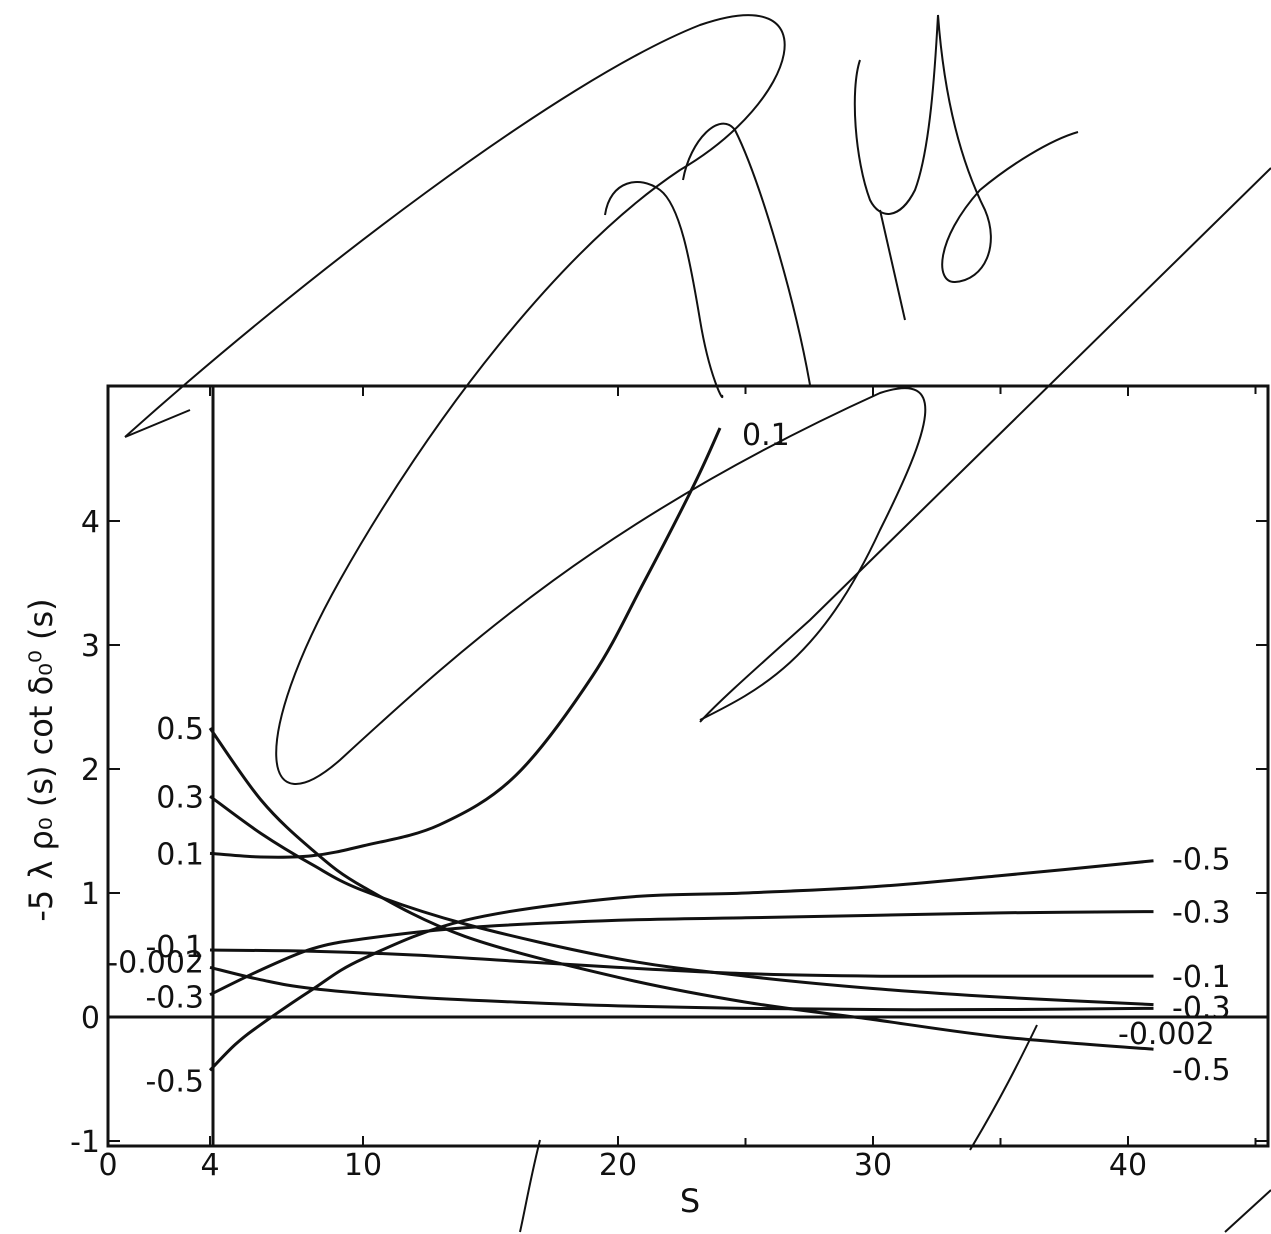 The width and height of the screenshot is (1271, 1234). I want to click on x-tick-label: 4, so click(209, 1165).